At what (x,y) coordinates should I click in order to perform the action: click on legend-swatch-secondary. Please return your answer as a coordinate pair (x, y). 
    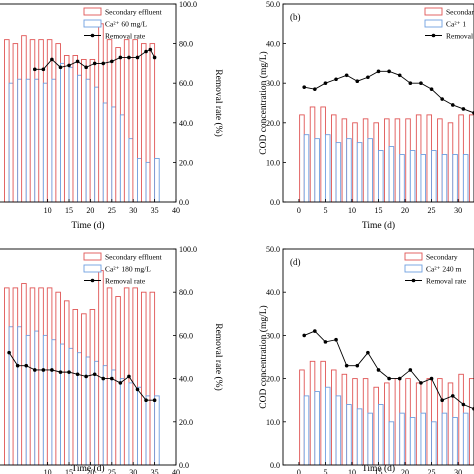
    Looking at the image, I should click on (92, 256).